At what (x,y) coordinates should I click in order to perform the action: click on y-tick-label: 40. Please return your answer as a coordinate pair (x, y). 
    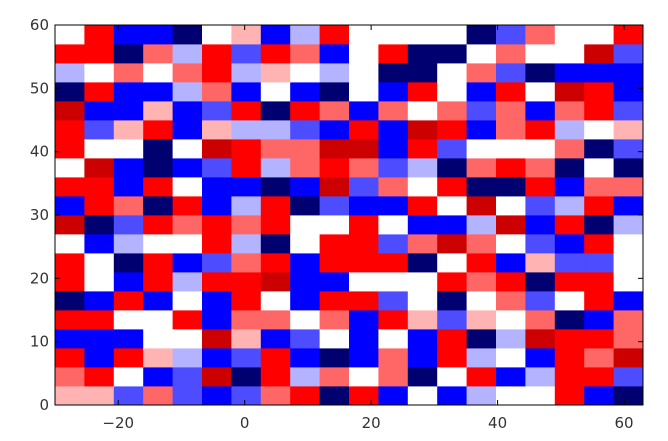
    Looking at the image, I should click on (39, 152).